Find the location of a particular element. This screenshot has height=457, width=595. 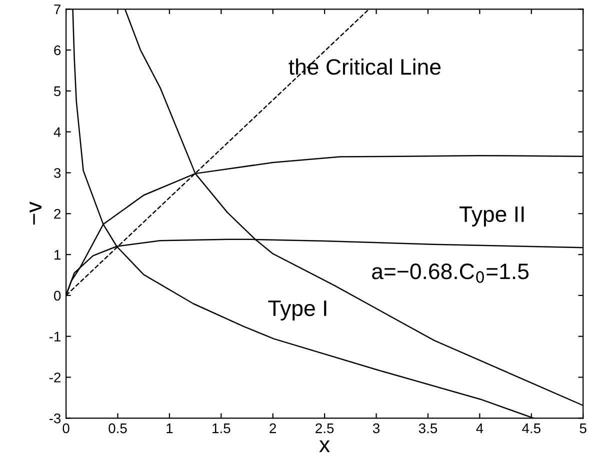

x-tick-label: 3 is located at coordinates (376, 428).